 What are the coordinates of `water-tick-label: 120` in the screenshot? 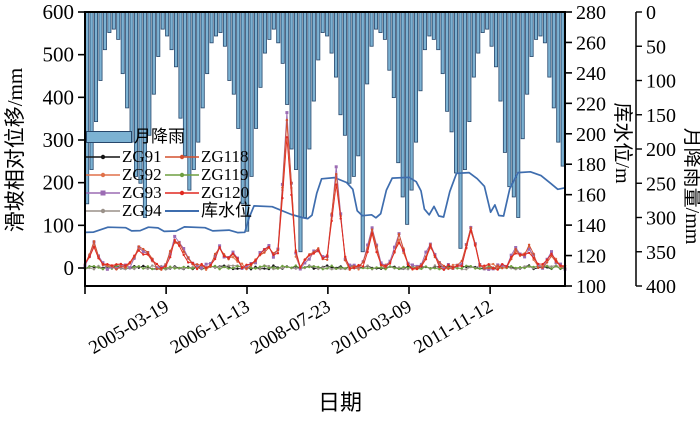 It's located at (591, 257).